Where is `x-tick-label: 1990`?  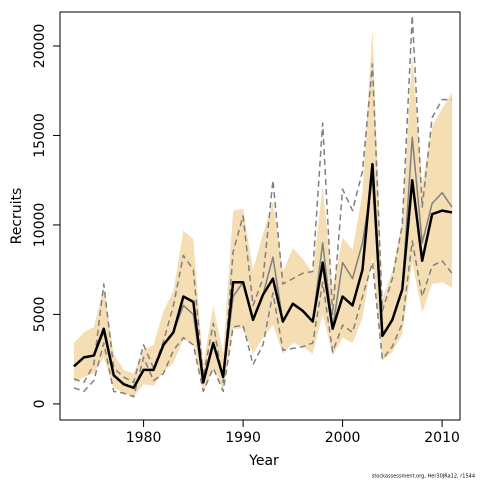 x-tick-label: 1990 is located at coordinates (243, 438).